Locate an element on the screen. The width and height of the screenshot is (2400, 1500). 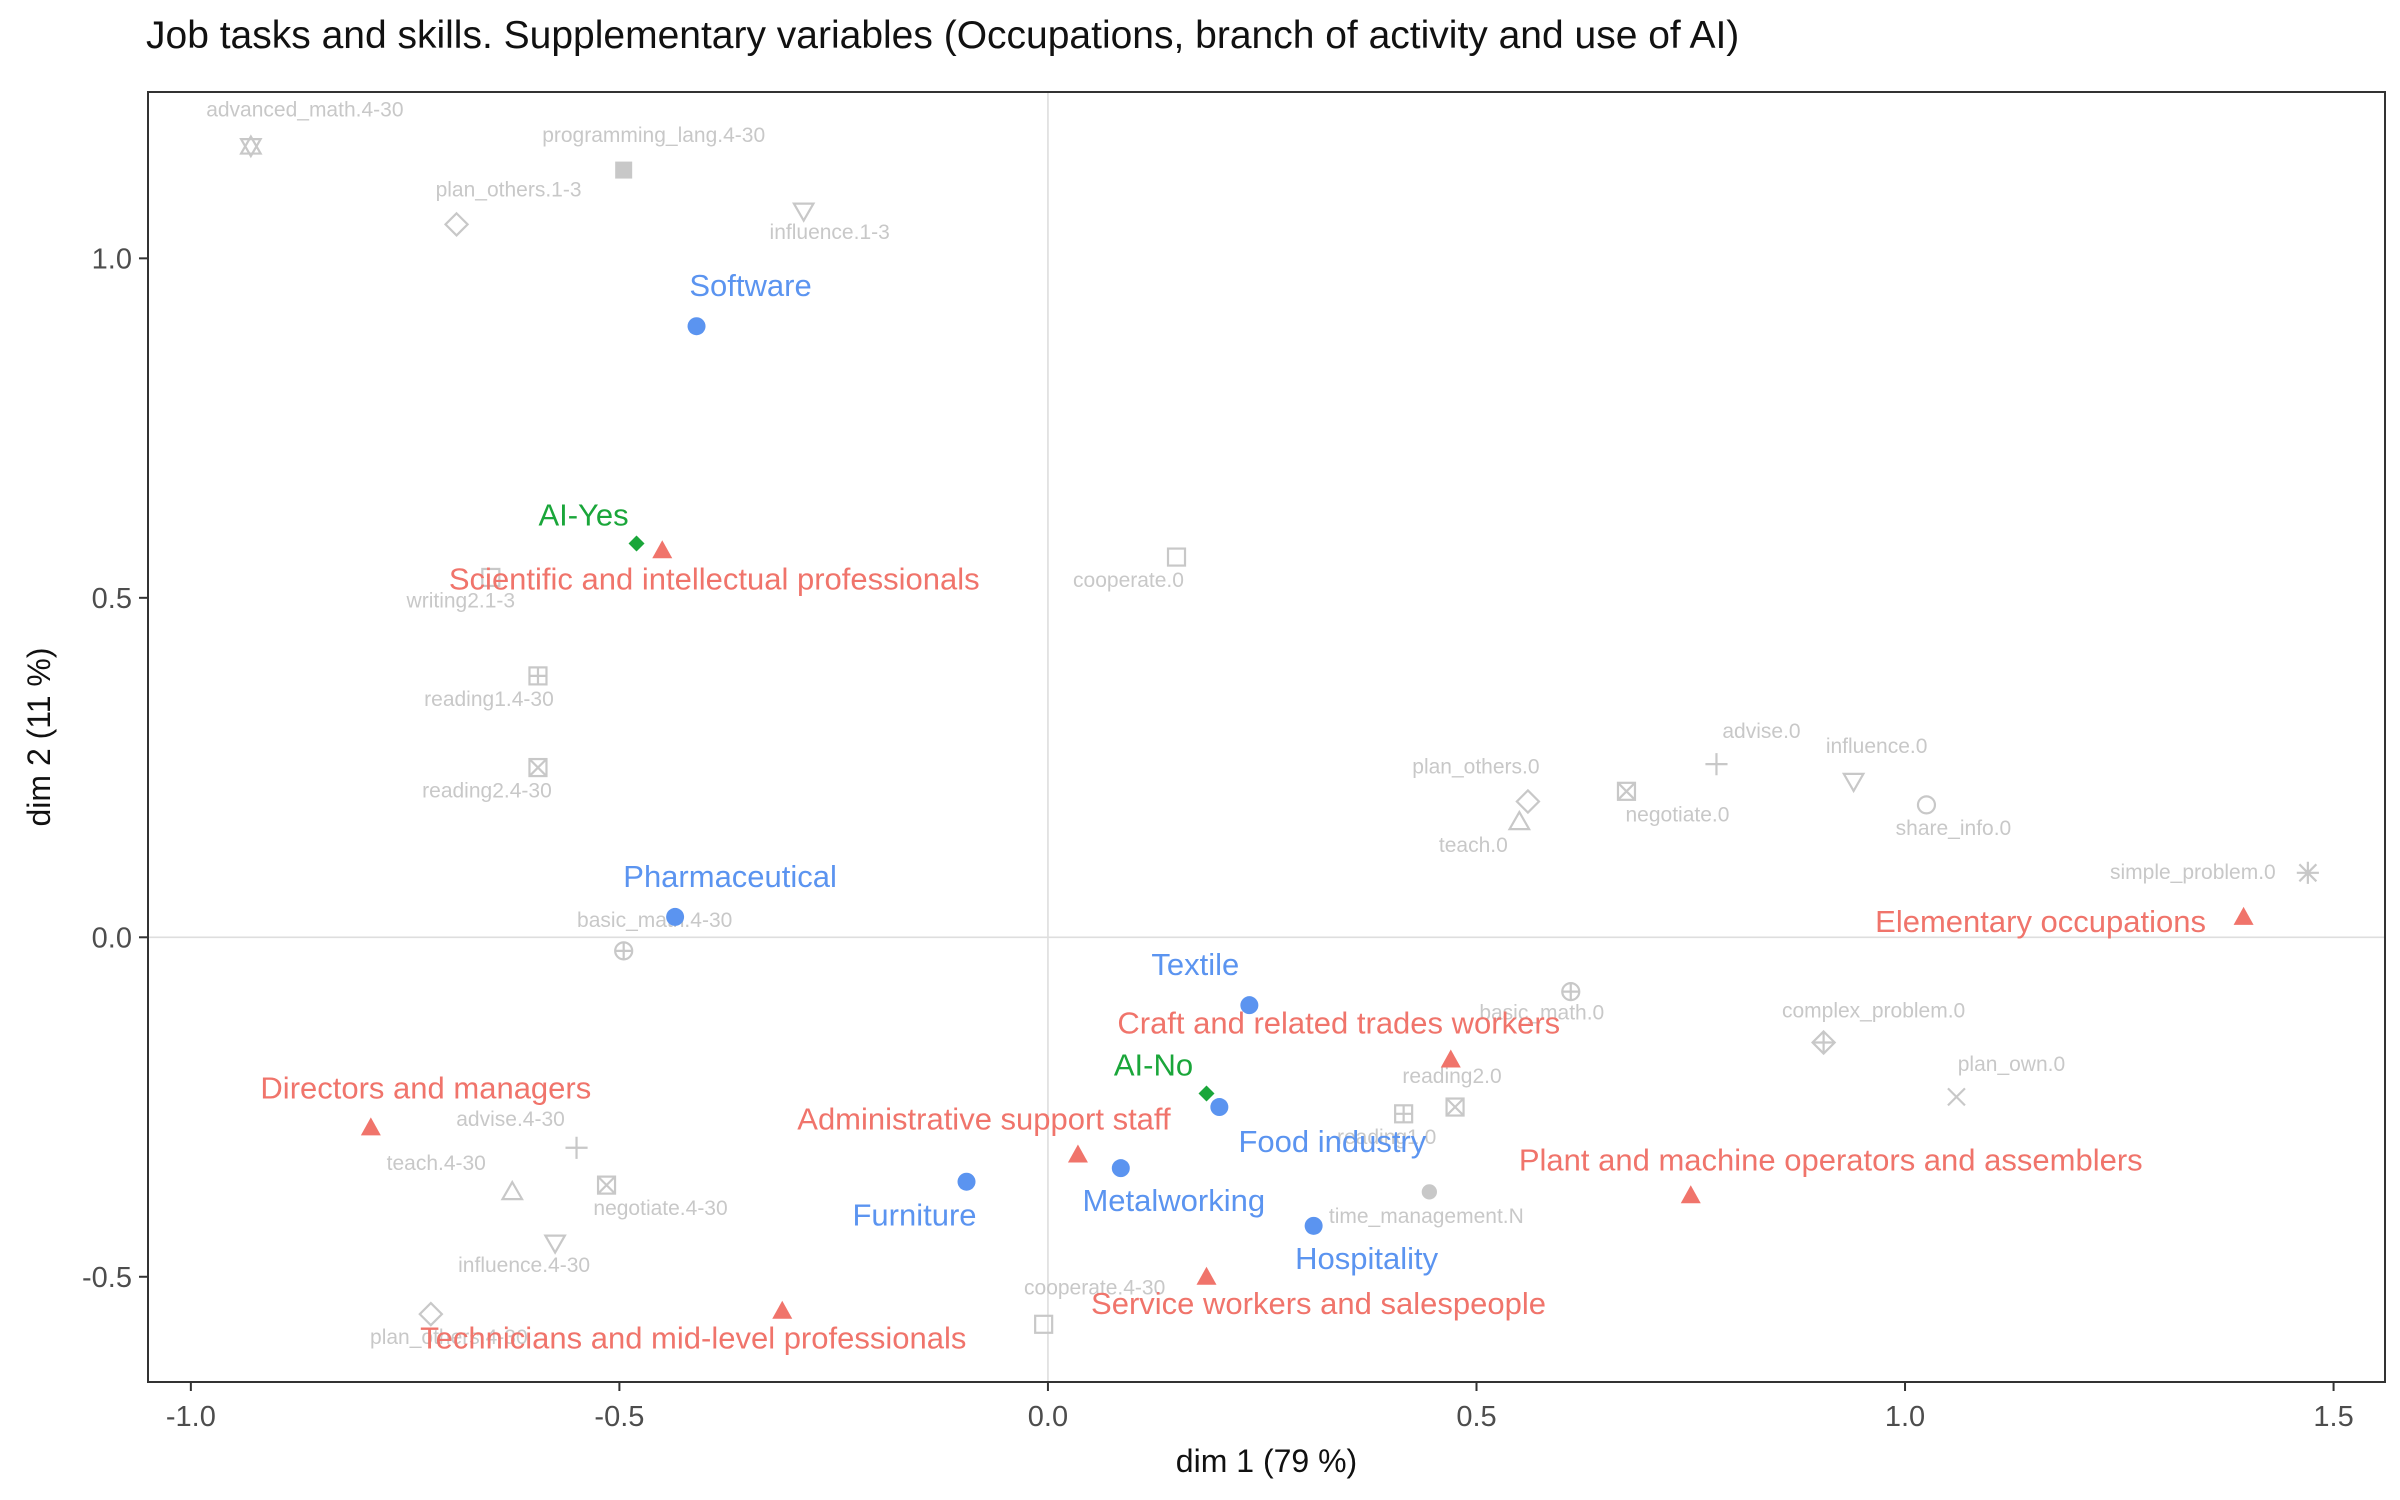
x-tick-label: 0.0 is located at coordinates (1048, 1417).